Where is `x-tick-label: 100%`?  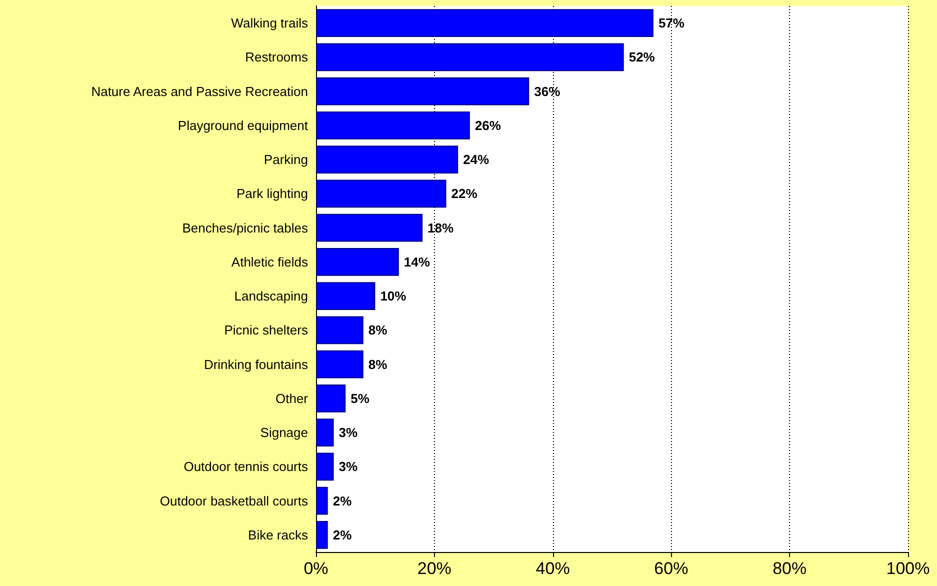 x-tick-label: 100% is located at coordinates (908, 568).